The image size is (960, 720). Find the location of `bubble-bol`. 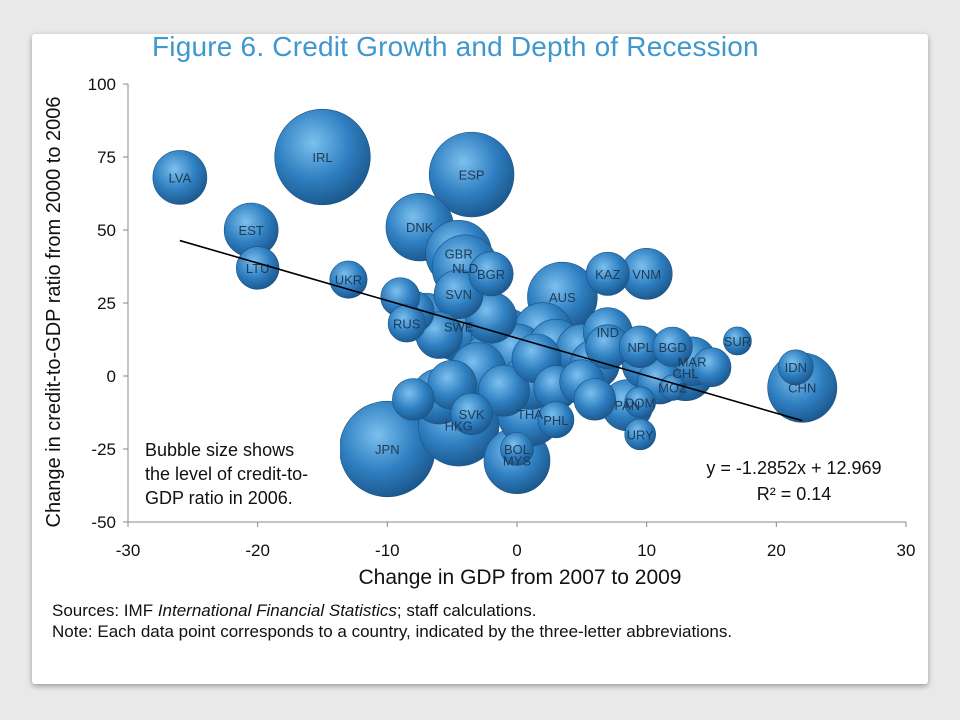

bubble-bol is located at coordinates (517, 449).